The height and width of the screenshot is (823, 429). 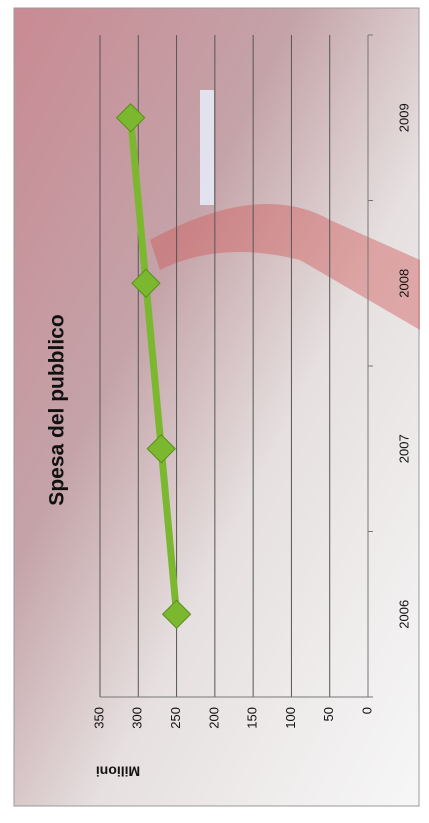 What do you see at coordinates (175, 718) in the screenshot?
I see `y-tick-label: 250` at bounding box center [175, 718].